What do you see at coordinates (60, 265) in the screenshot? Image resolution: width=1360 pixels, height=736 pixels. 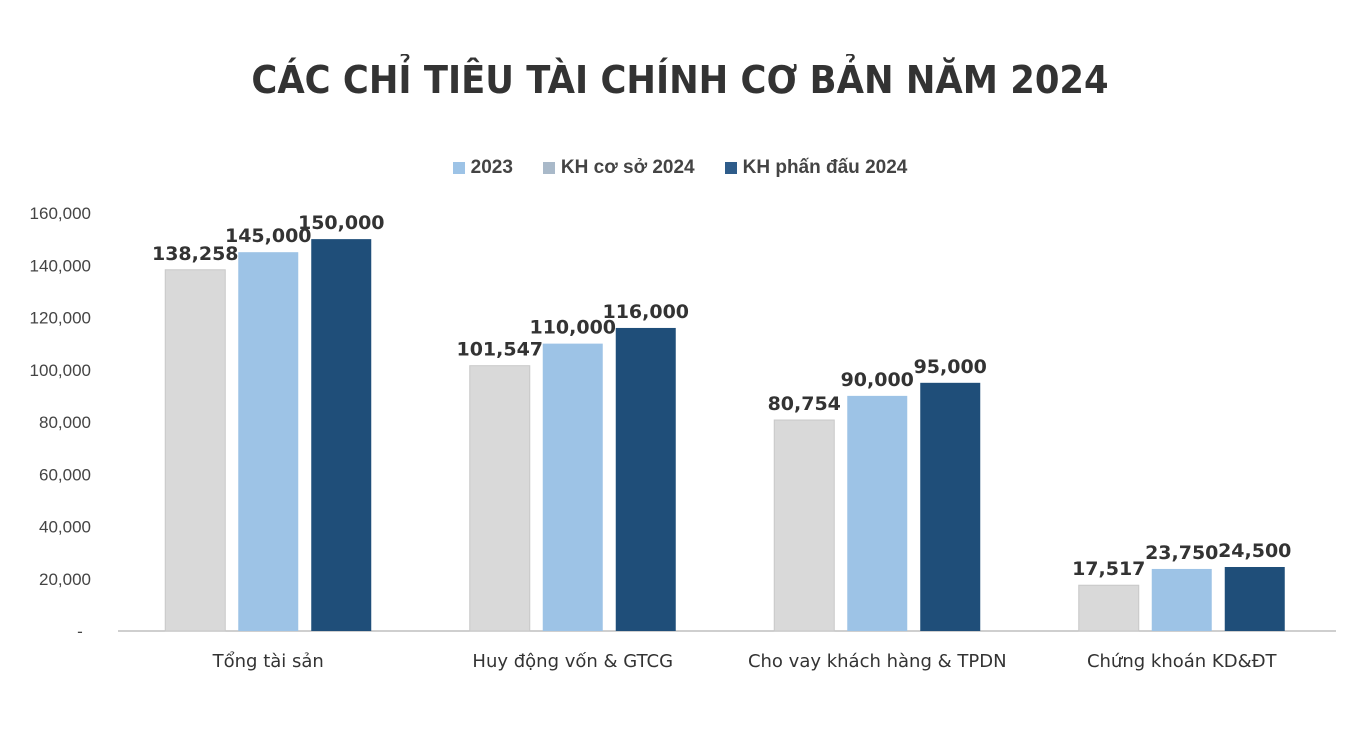 I see `y-tick-label: 140,000` at bounding box center [60, 265].